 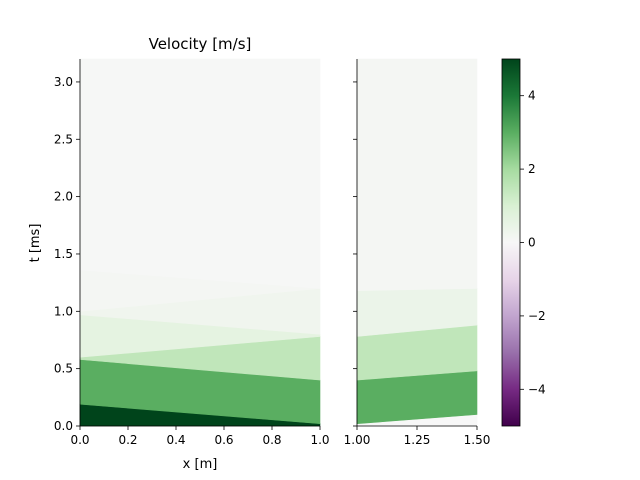 I want to click on x-tick-label: 1.00, so click(x=357, y=440).